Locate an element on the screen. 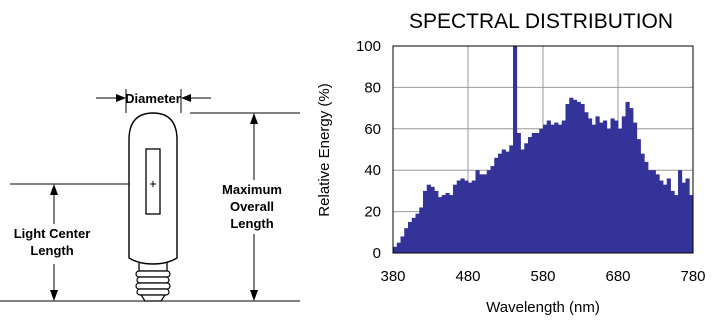  x-tick-label: 480 is located at coordinates (467, 276).